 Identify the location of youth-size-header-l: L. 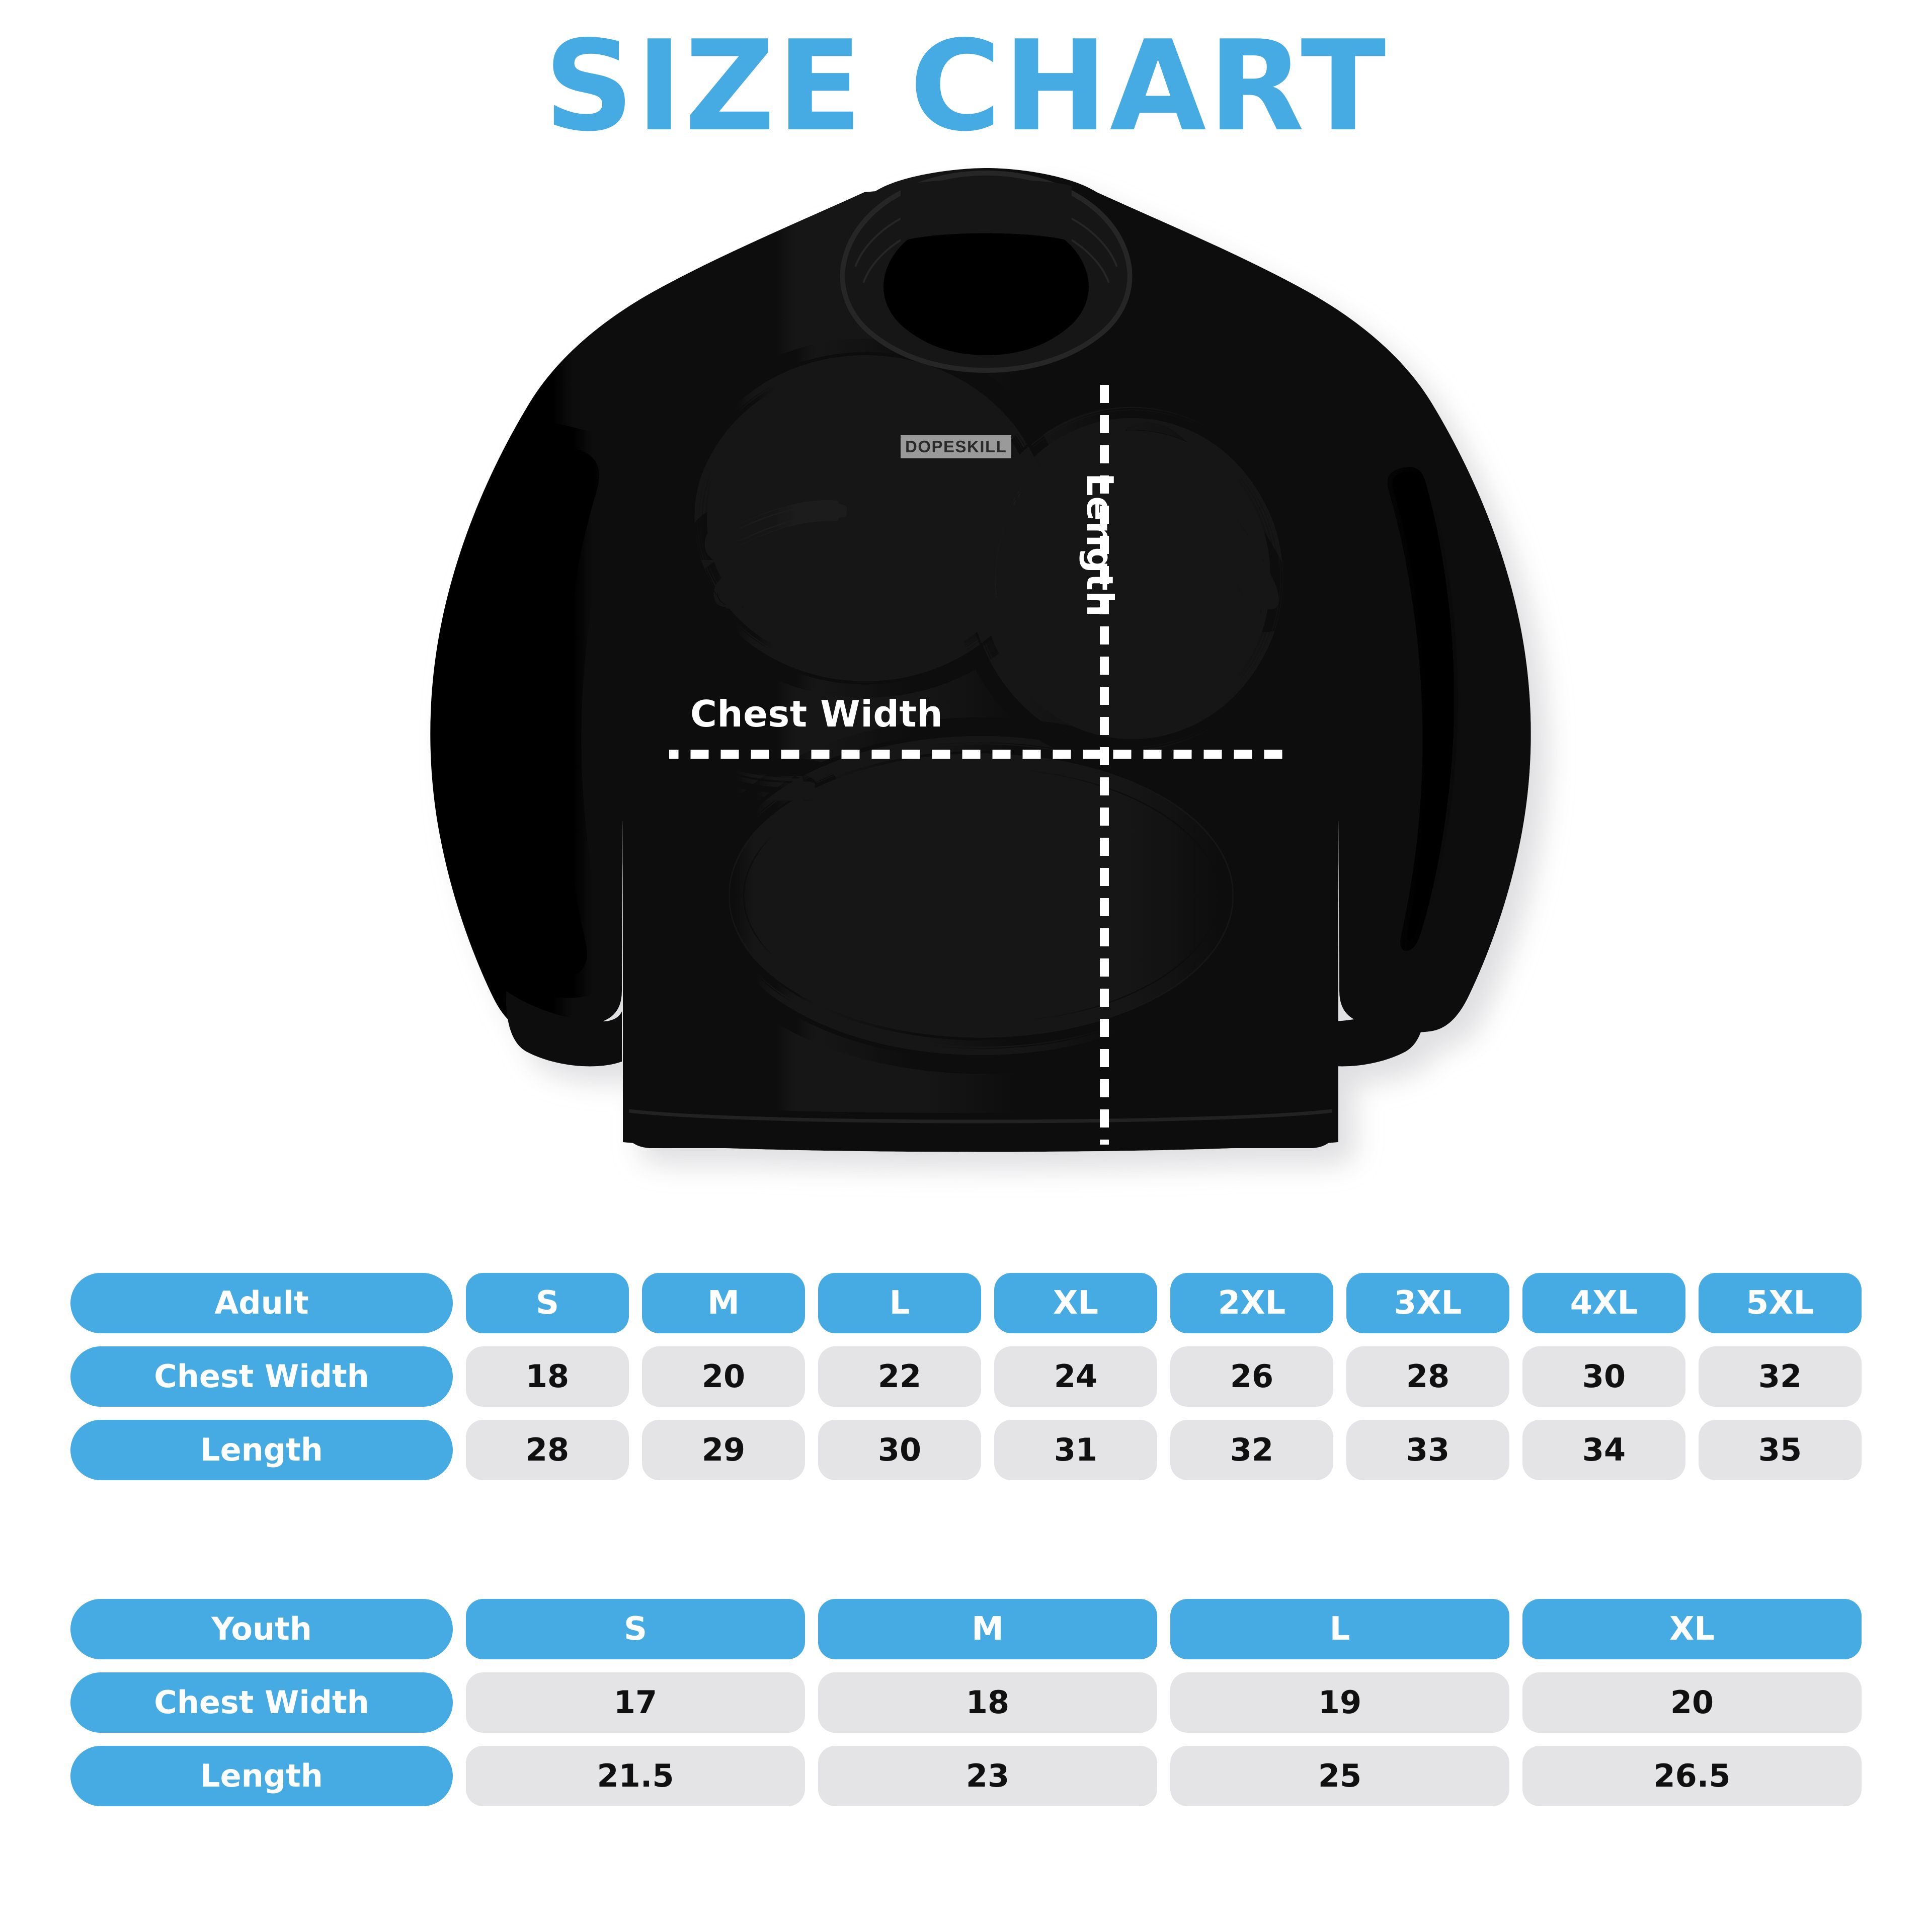
(1339, 1629).